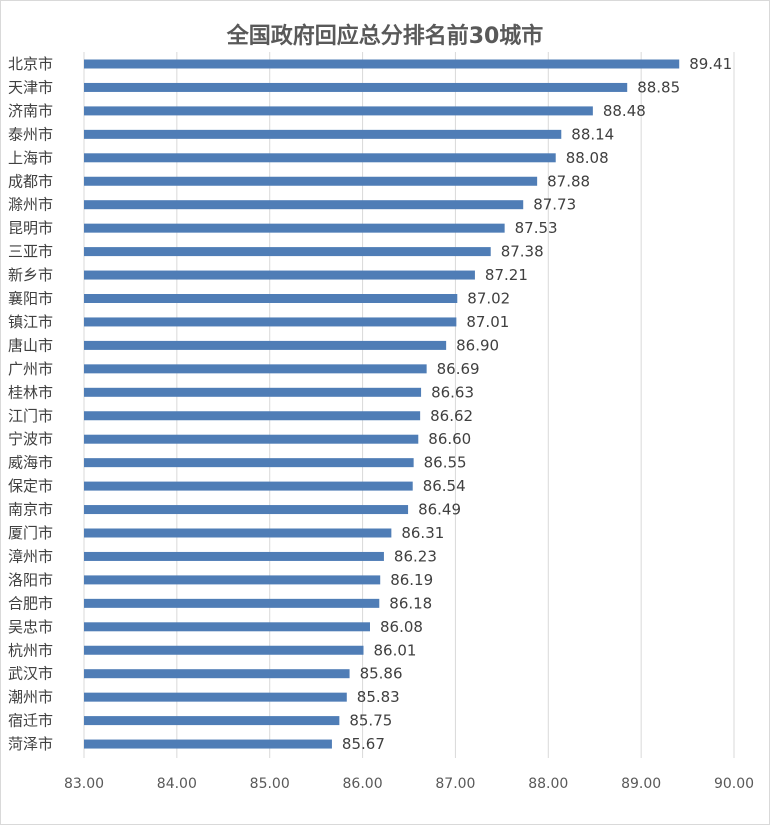 This screenshot has width=770, height=825. What do you see at coordinates (363, 784) in the screenshot?
I see `x-tick-label: 86.00` at bounding box center [363, 784].